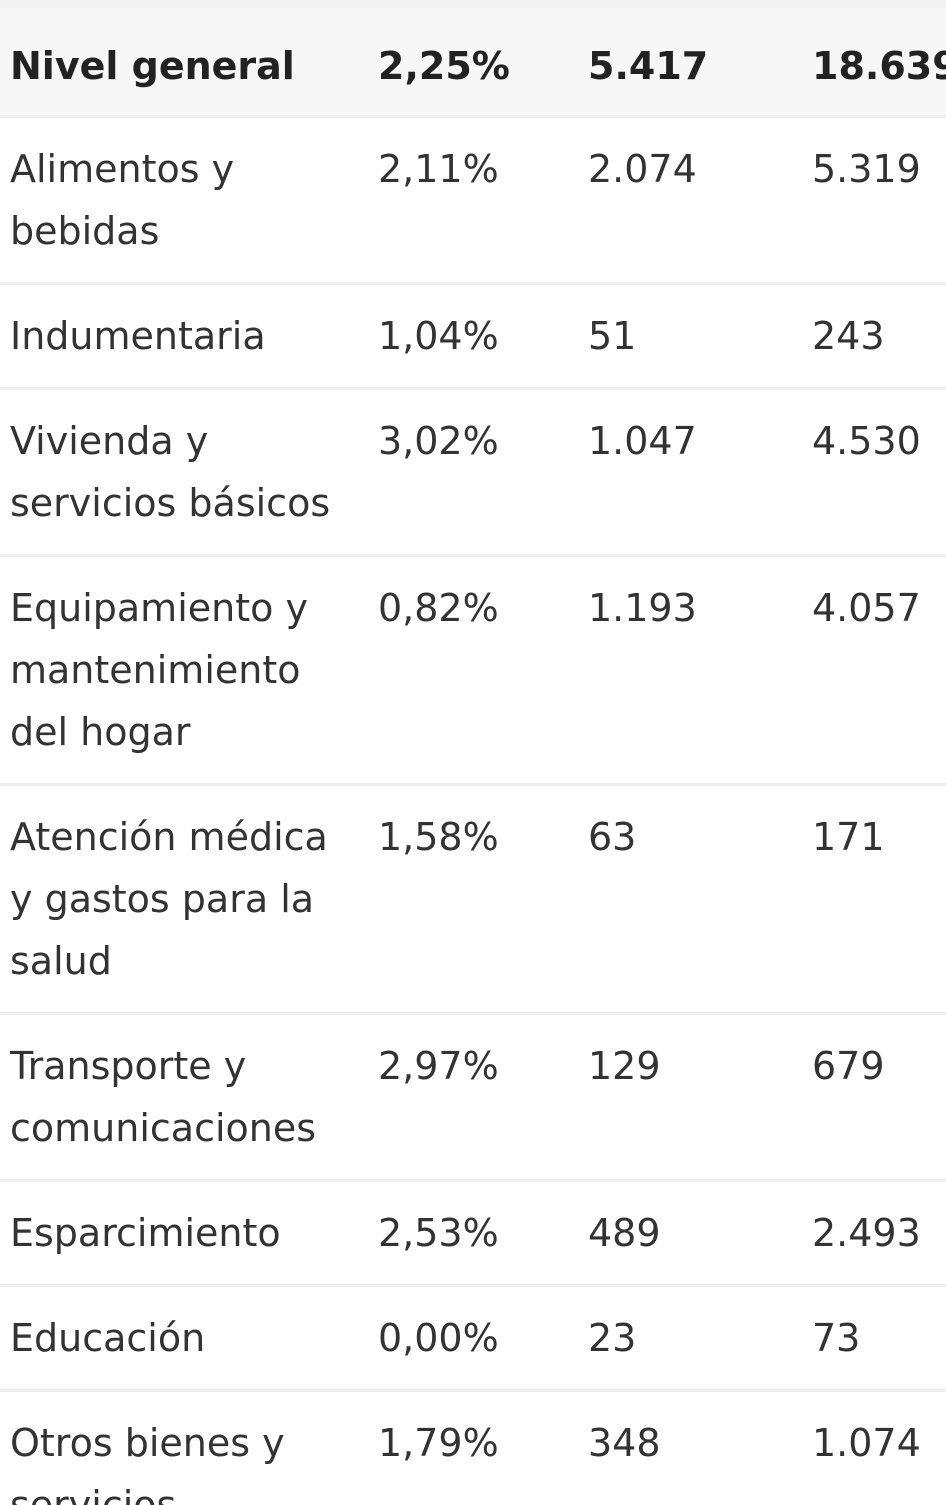  Describe the element at coordinates (108, 1338) in the screenshot. I see `row-label: Educación` at that location.